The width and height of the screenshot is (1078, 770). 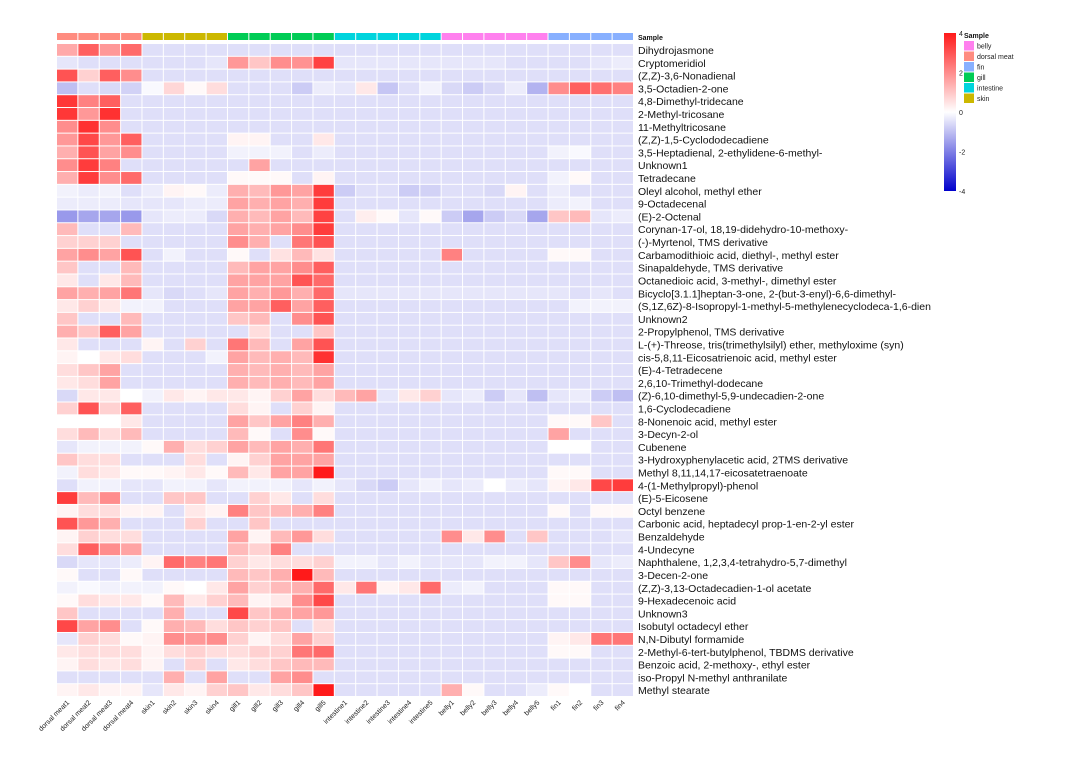 What do you see at coordinates (686, 77) in the screenshot?
I see `row-label: (Z,Z)-3,6-Nonadienal` at bounding box center [686, 77].